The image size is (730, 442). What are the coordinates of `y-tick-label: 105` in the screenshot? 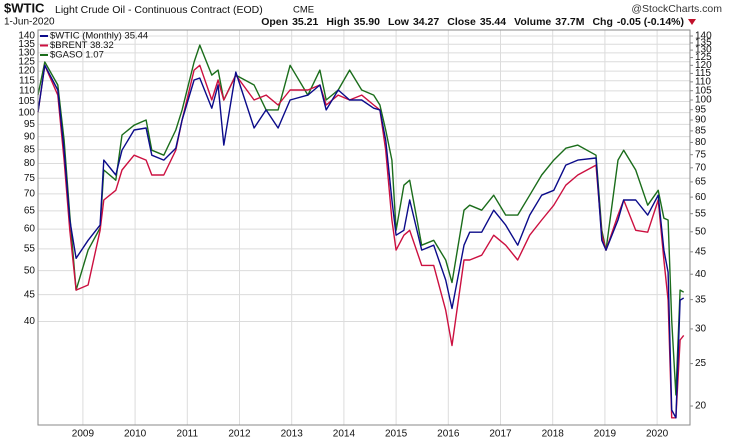 It's located at (26, 101).